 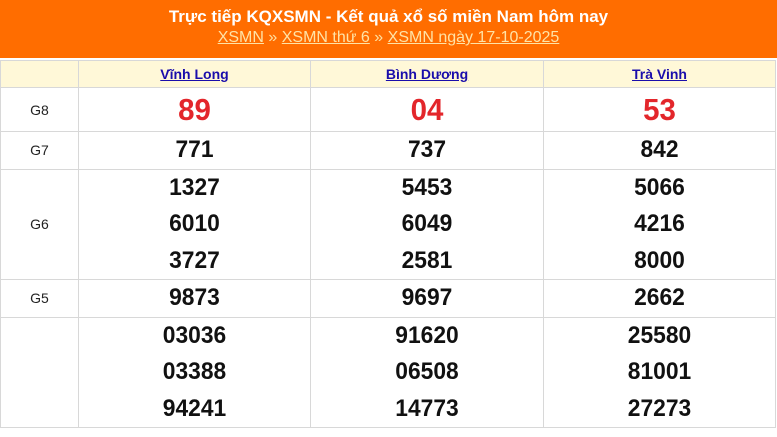 I want to click on result-number: 91620, so click(x=427, y=335).